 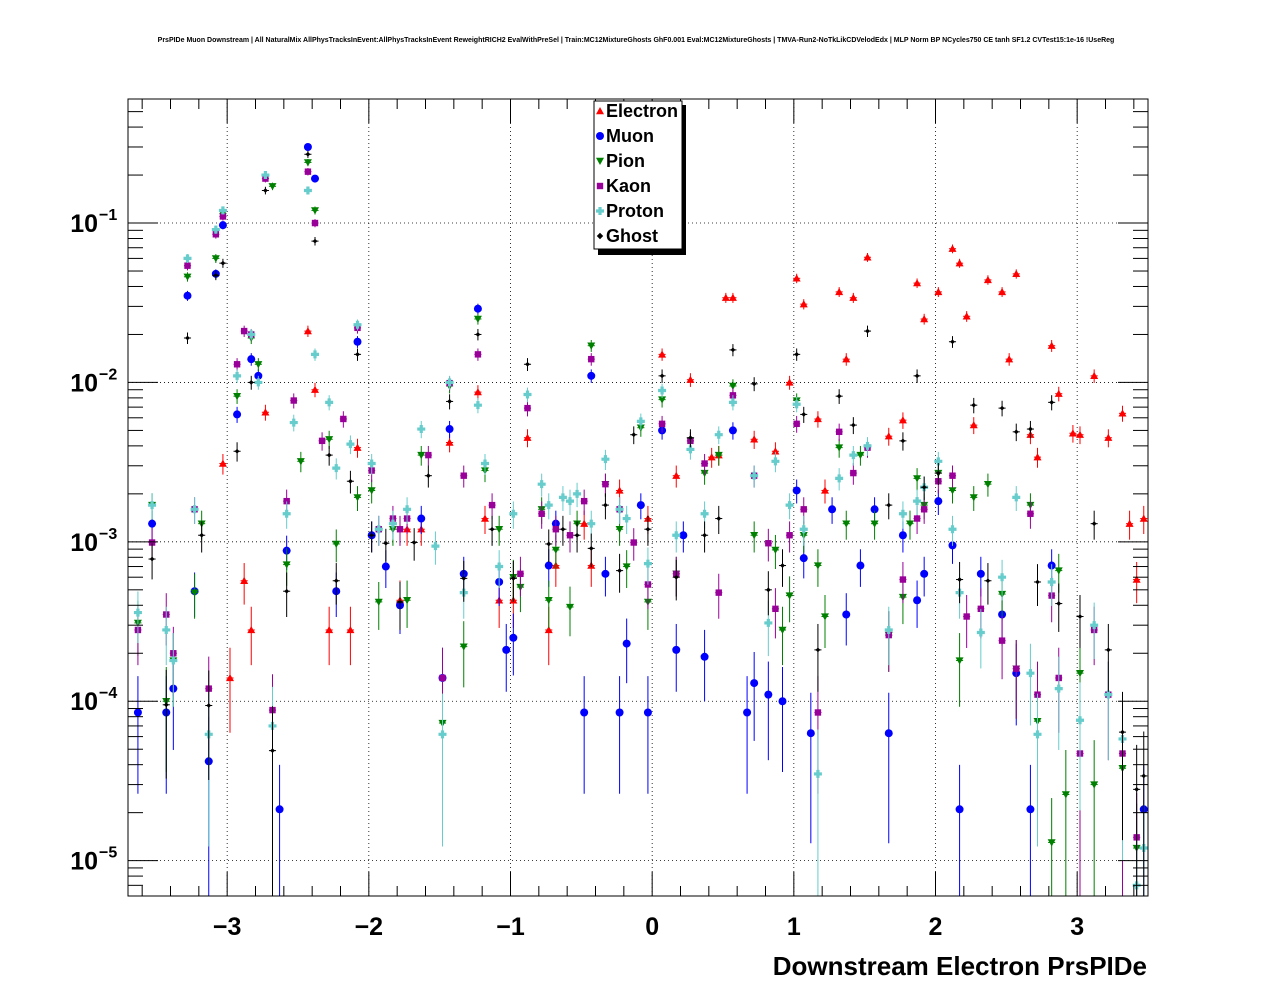 What do you see at coordinates (108, 534) in the screenshot?
I see `y-tick-exponent: −3` at bounding box center [108, 534].